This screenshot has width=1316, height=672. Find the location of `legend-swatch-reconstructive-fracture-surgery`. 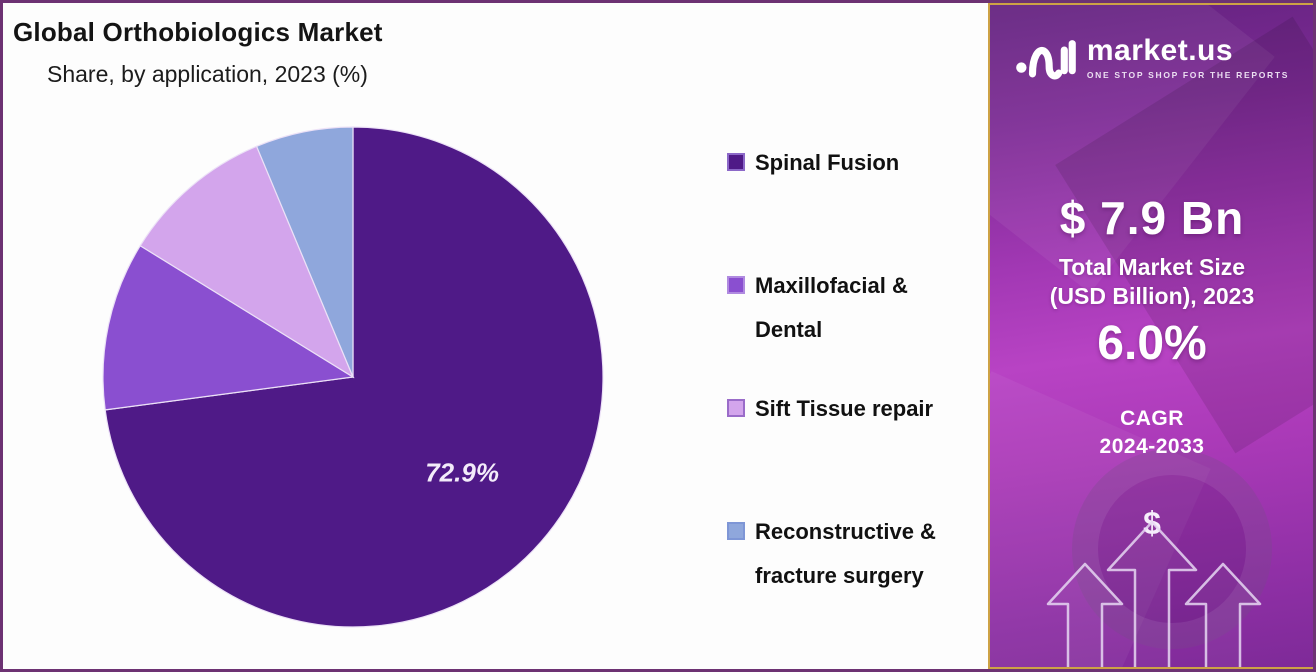

legend-swatch-reconstructive-fracture-surgery is located at coordinates (736, 531).